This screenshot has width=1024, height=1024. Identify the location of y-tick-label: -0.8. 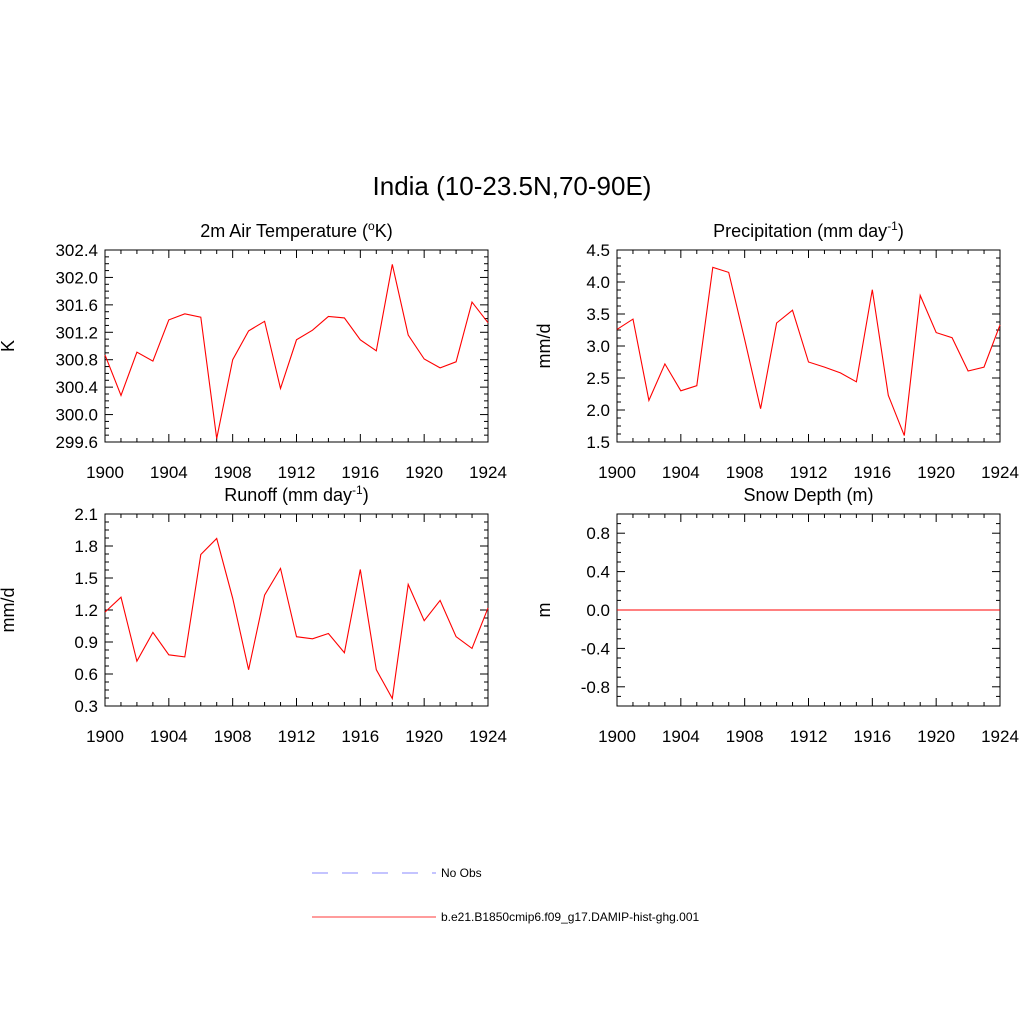
(595, 687).